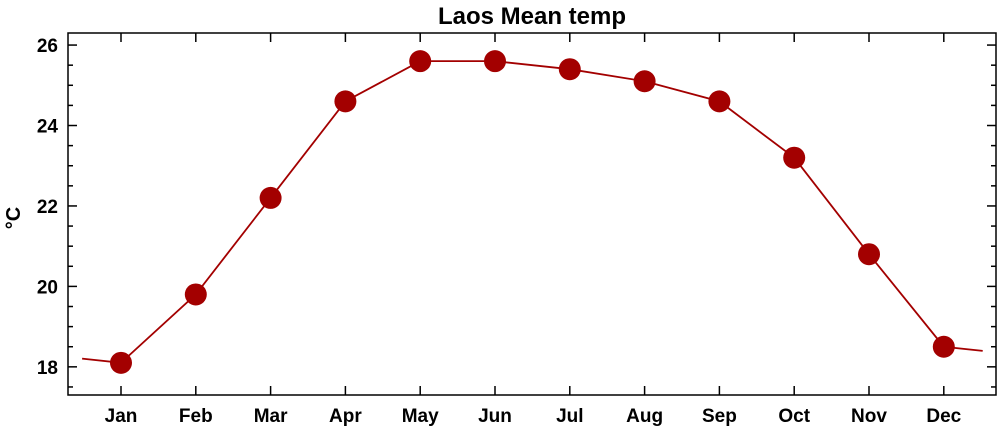 This screenshot has height=431, width=1000. What do you see at coordinates (345, 416) in the screenshot?
I see `x-tick-label: Apr` at bounding box center [345, 416].